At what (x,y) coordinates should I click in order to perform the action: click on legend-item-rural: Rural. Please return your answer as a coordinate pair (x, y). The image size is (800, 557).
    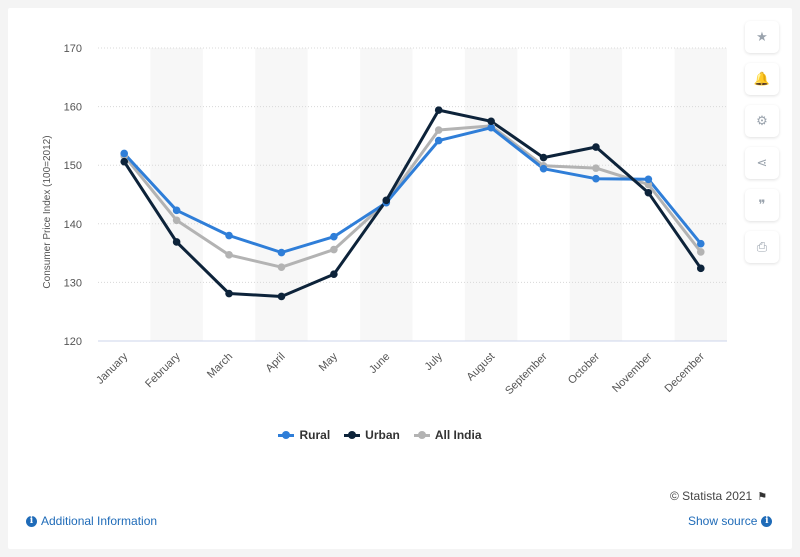
    Looking at the image, I should click on (304, 435).